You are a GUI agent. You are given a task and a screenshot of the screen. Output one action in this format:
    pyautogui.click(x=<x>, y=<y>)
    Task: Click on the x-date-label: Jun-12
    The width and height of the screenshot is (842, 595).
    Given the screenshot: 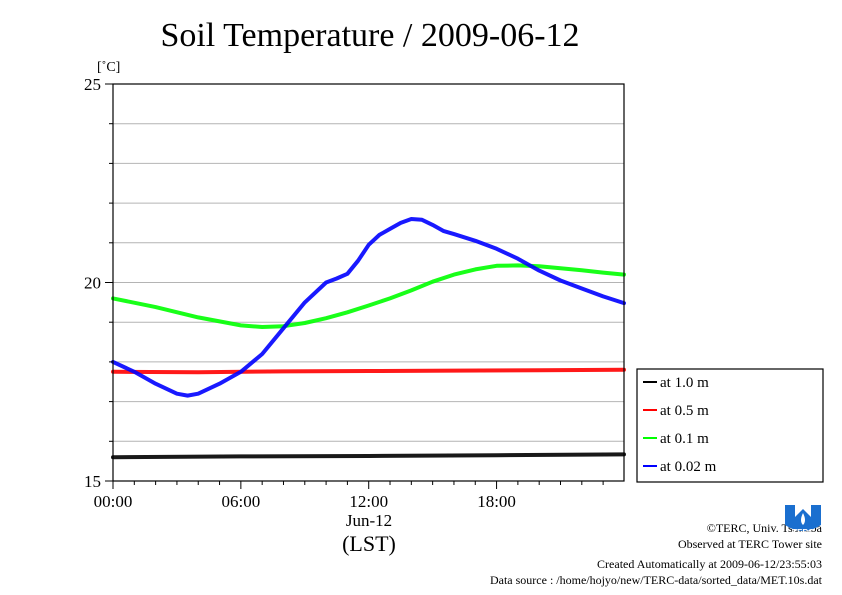 What is the action you would take?
    pyautogui.click(x=369, y=520)
    